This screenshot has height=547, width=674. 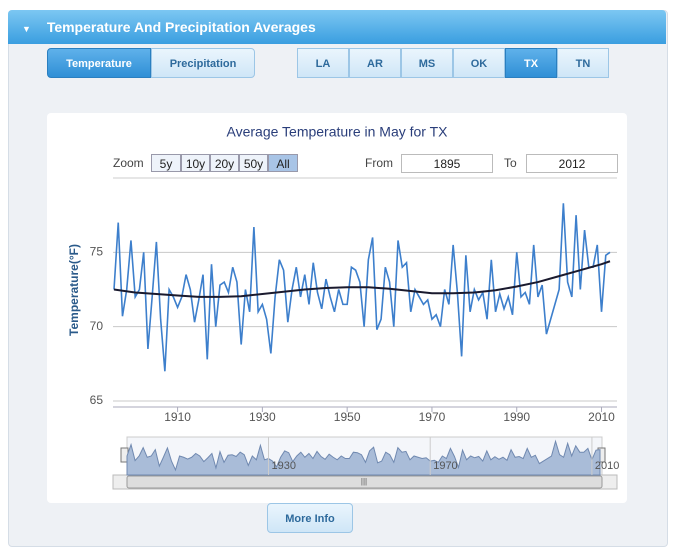 What do you see at coordinates (128, 163) in the screenshot?
I see `zoom-label: Zoom` at bounding box center [128, 163].